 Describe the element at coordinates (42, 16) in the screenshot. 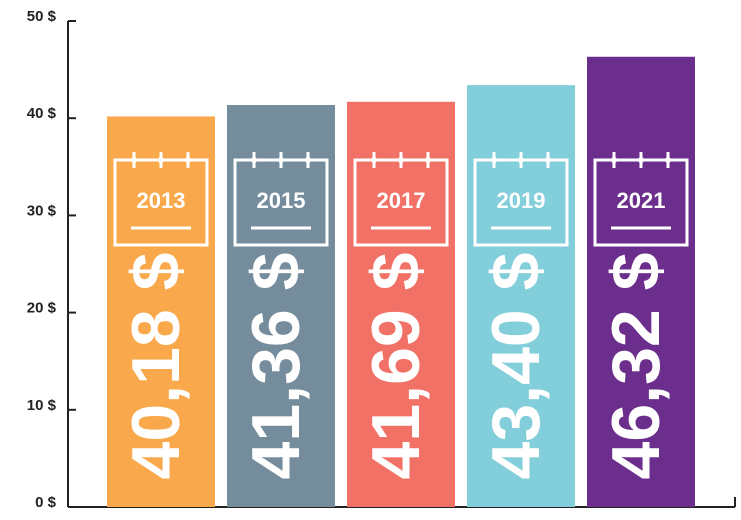

I see `y-tick-label: 50 $` at that location.